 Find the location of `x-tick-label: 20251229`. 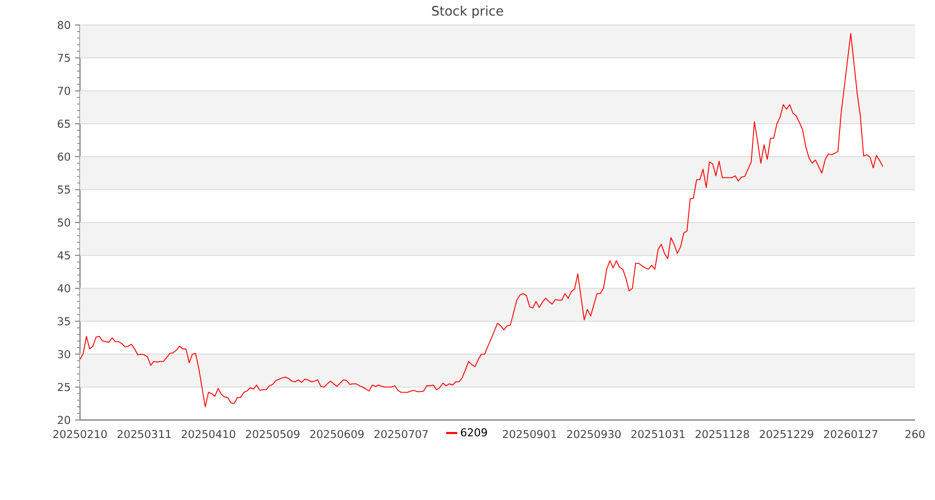

x-tick-label: 20251229 is located at coordinates (787, 434).